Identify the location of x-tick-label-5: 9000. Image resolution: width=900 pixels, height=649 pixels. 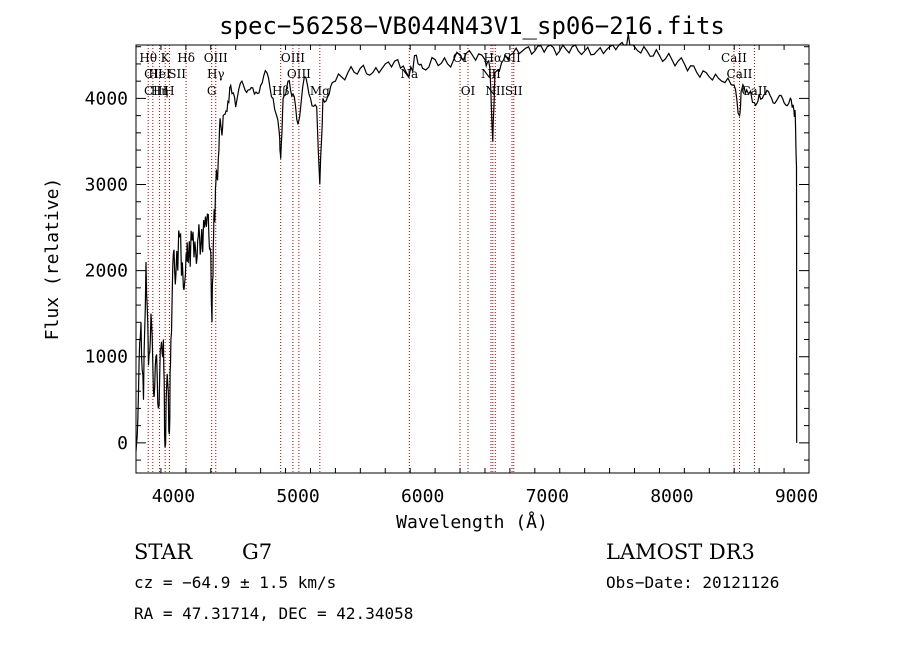
(796, 496).